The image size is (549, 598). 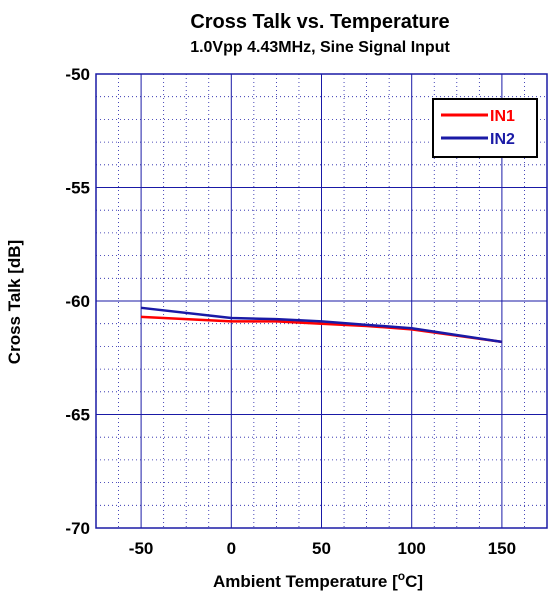 I want to click on x-tick-labels: -50 0 50 100 150, so click(x=322, y=548).